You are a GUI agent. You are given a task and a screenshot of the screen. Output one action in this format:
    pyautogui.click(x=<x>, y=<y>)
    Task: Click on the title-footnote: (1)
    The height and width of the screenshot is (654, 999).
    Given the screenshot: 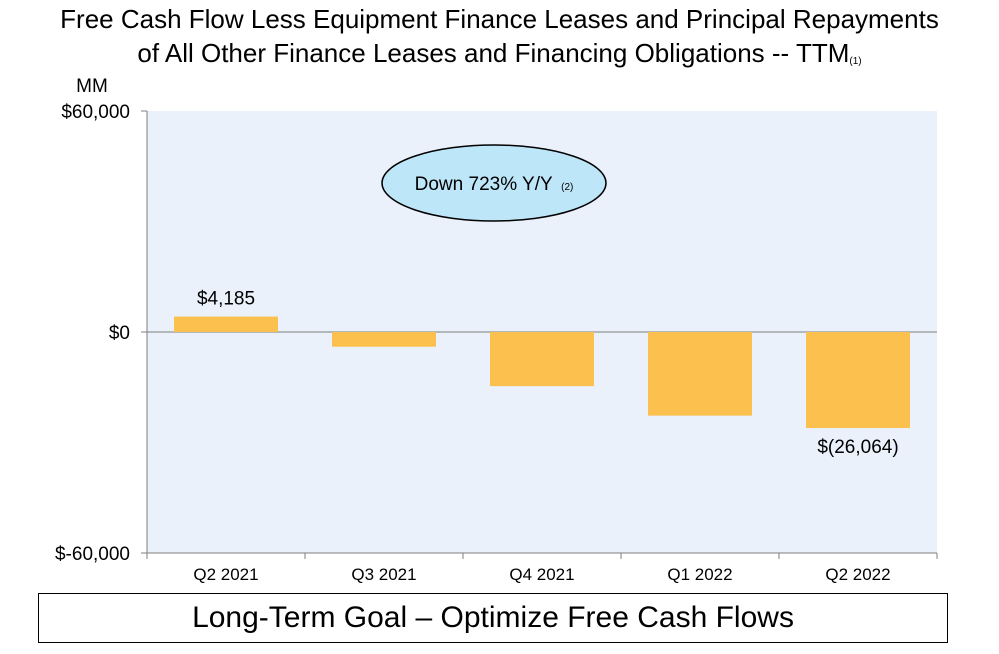 What is the action you would take?
    pyautogui.click(x=855, y=61)
    